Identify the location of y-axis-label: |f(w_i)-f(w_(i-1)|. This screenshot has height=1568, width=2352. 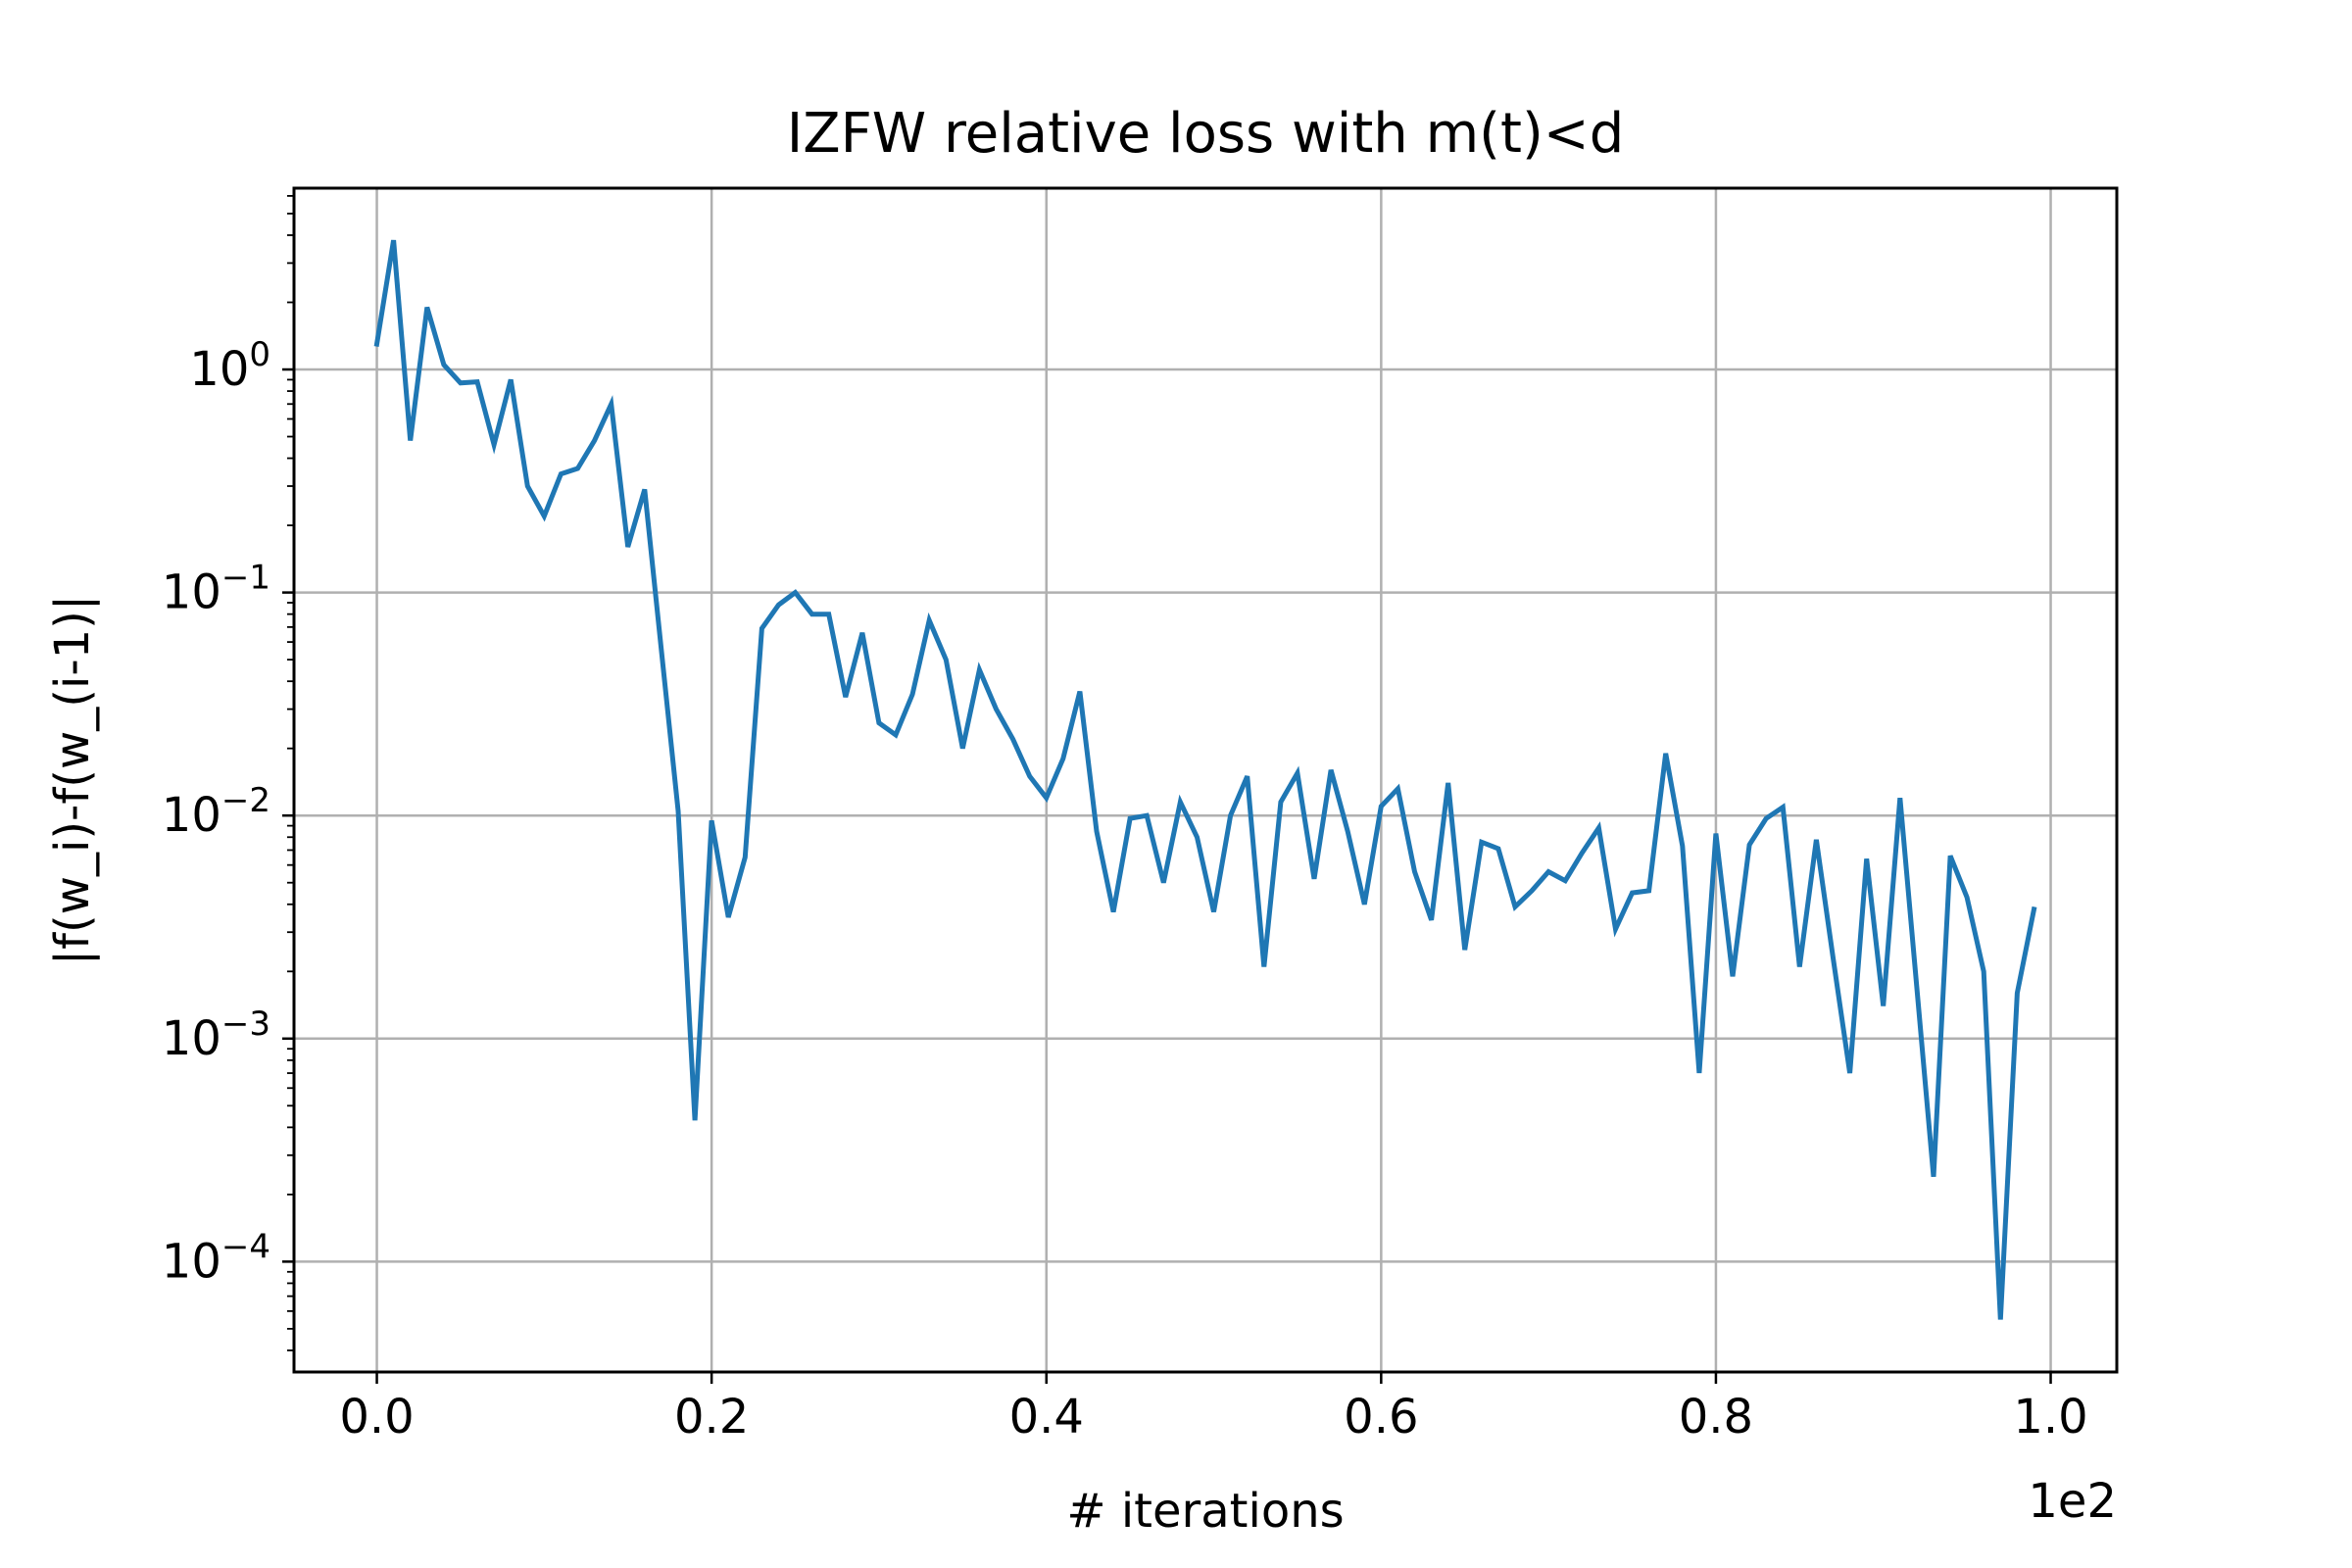
(72, 780).